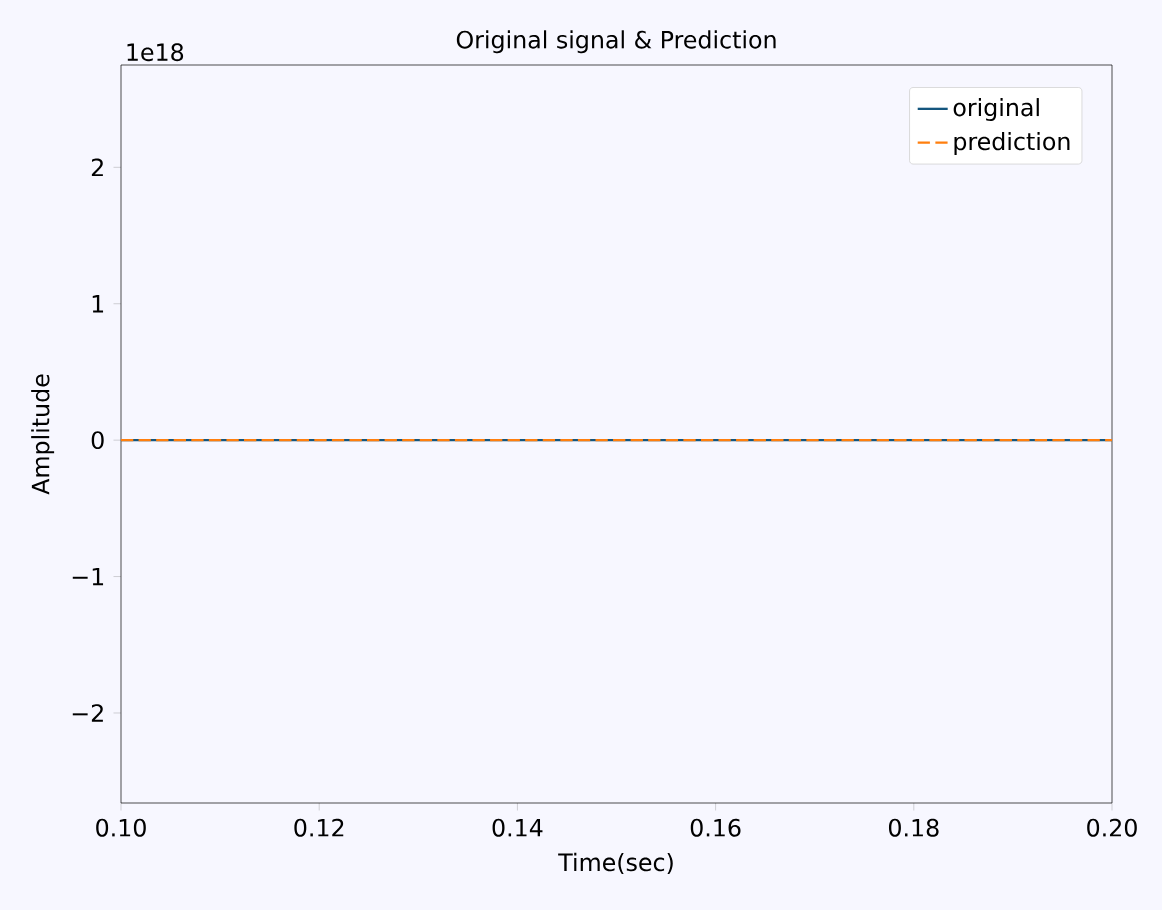 The width and height of the screenshot is (1162, 910). What do you see at coordinates (97, 167) in the screenshot?
I see `y-tick-label: 2` at bounding box center [97, 167].